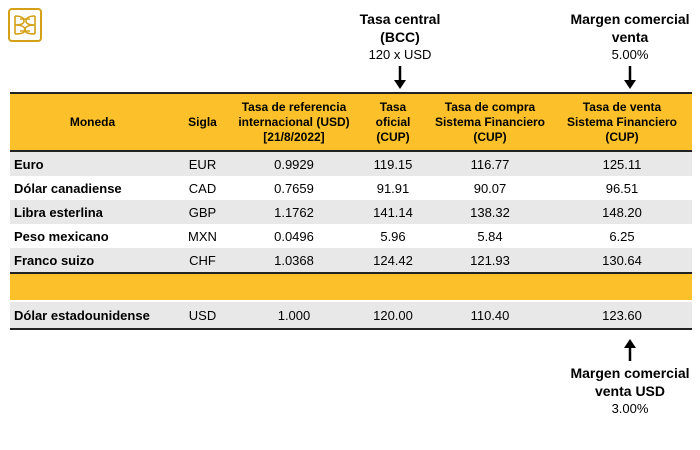  I want to click on header-official-rate: Tasa oficial (CUP), so click(393, 122).